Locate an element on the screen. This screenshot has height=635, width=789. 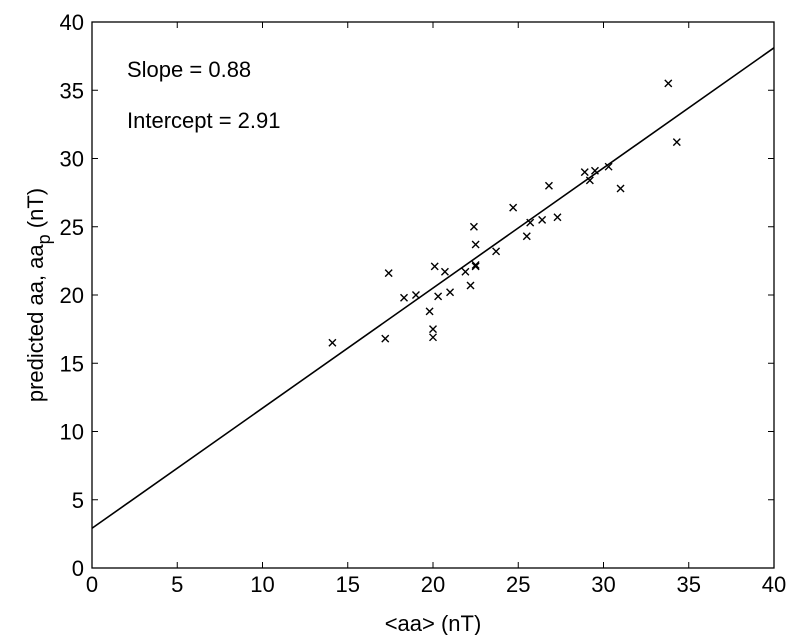
x-tick-label: 5 is located at coordinates (177, 584).